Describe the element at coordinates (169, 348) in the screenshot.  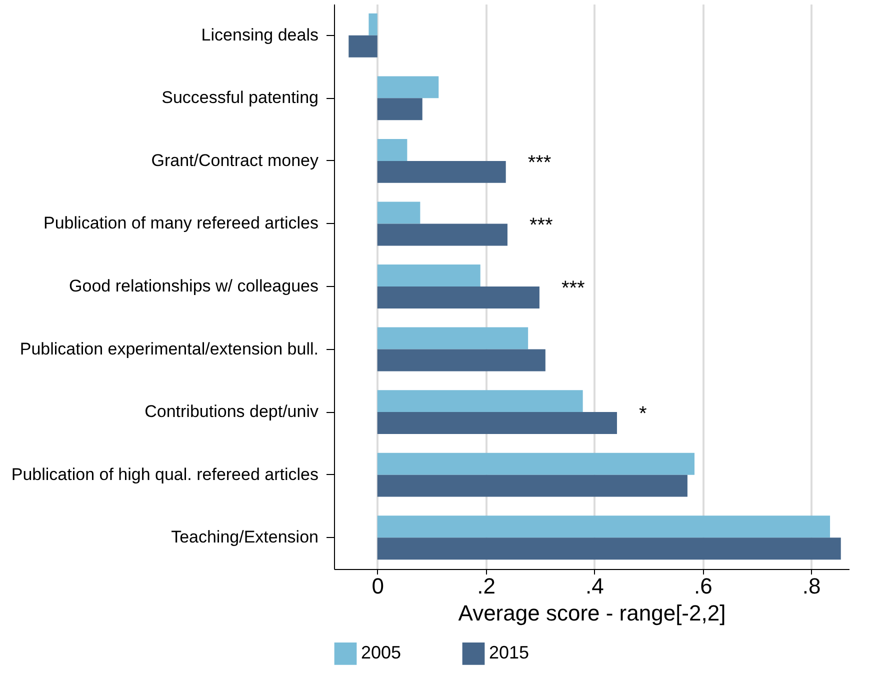
I see `y-tick-label: Publication experimental/extension bull.` at that location.